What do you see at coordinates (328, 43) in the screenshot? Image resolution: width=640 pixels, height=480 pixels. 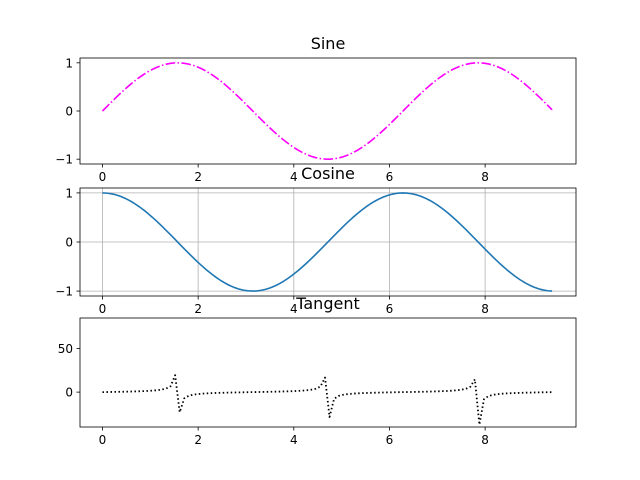 I see `sine-title: Sine` at bounding box center [328, 43].